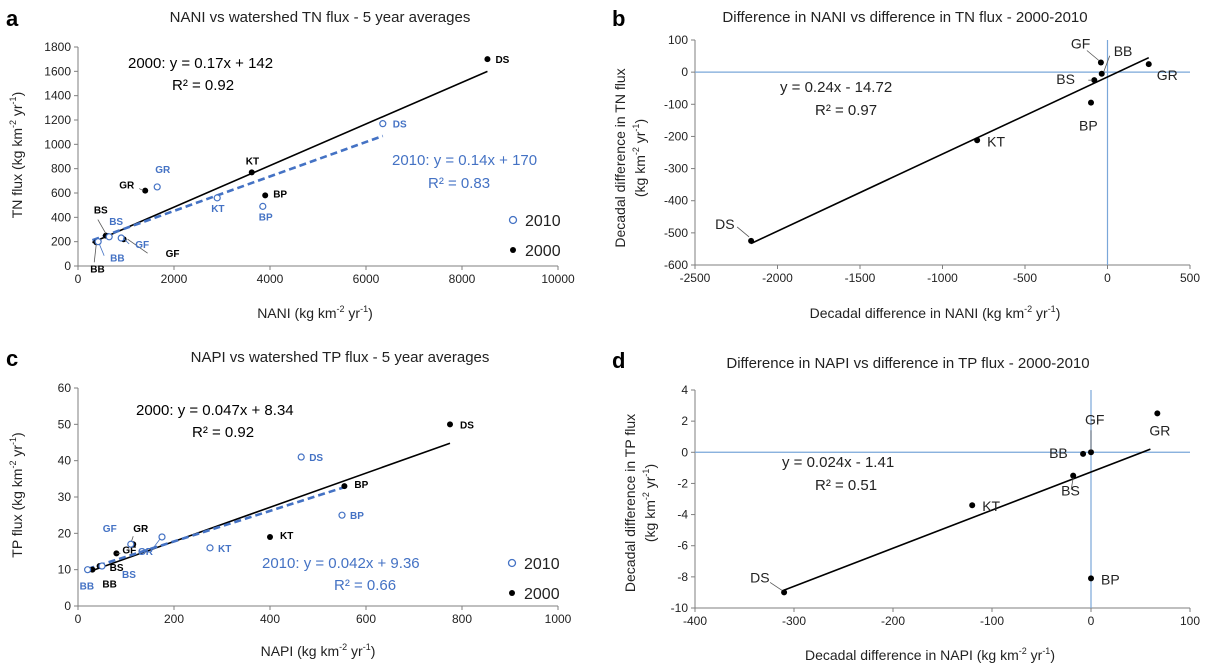 The height and width of the screenshot is (664, 1213). I want to click on fit-line-2000, so click(269, 507).